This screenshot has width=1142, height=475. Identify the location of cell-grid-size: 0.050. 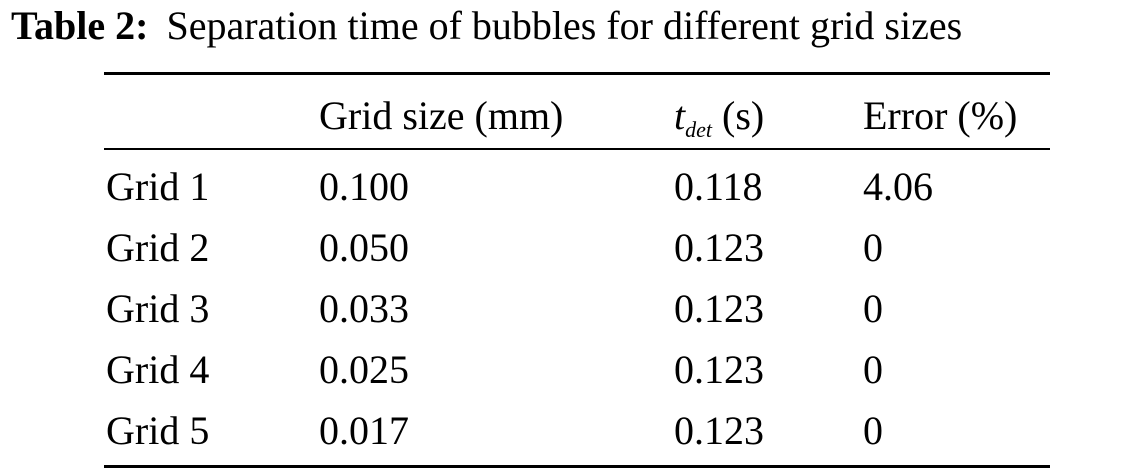
(364, 247).